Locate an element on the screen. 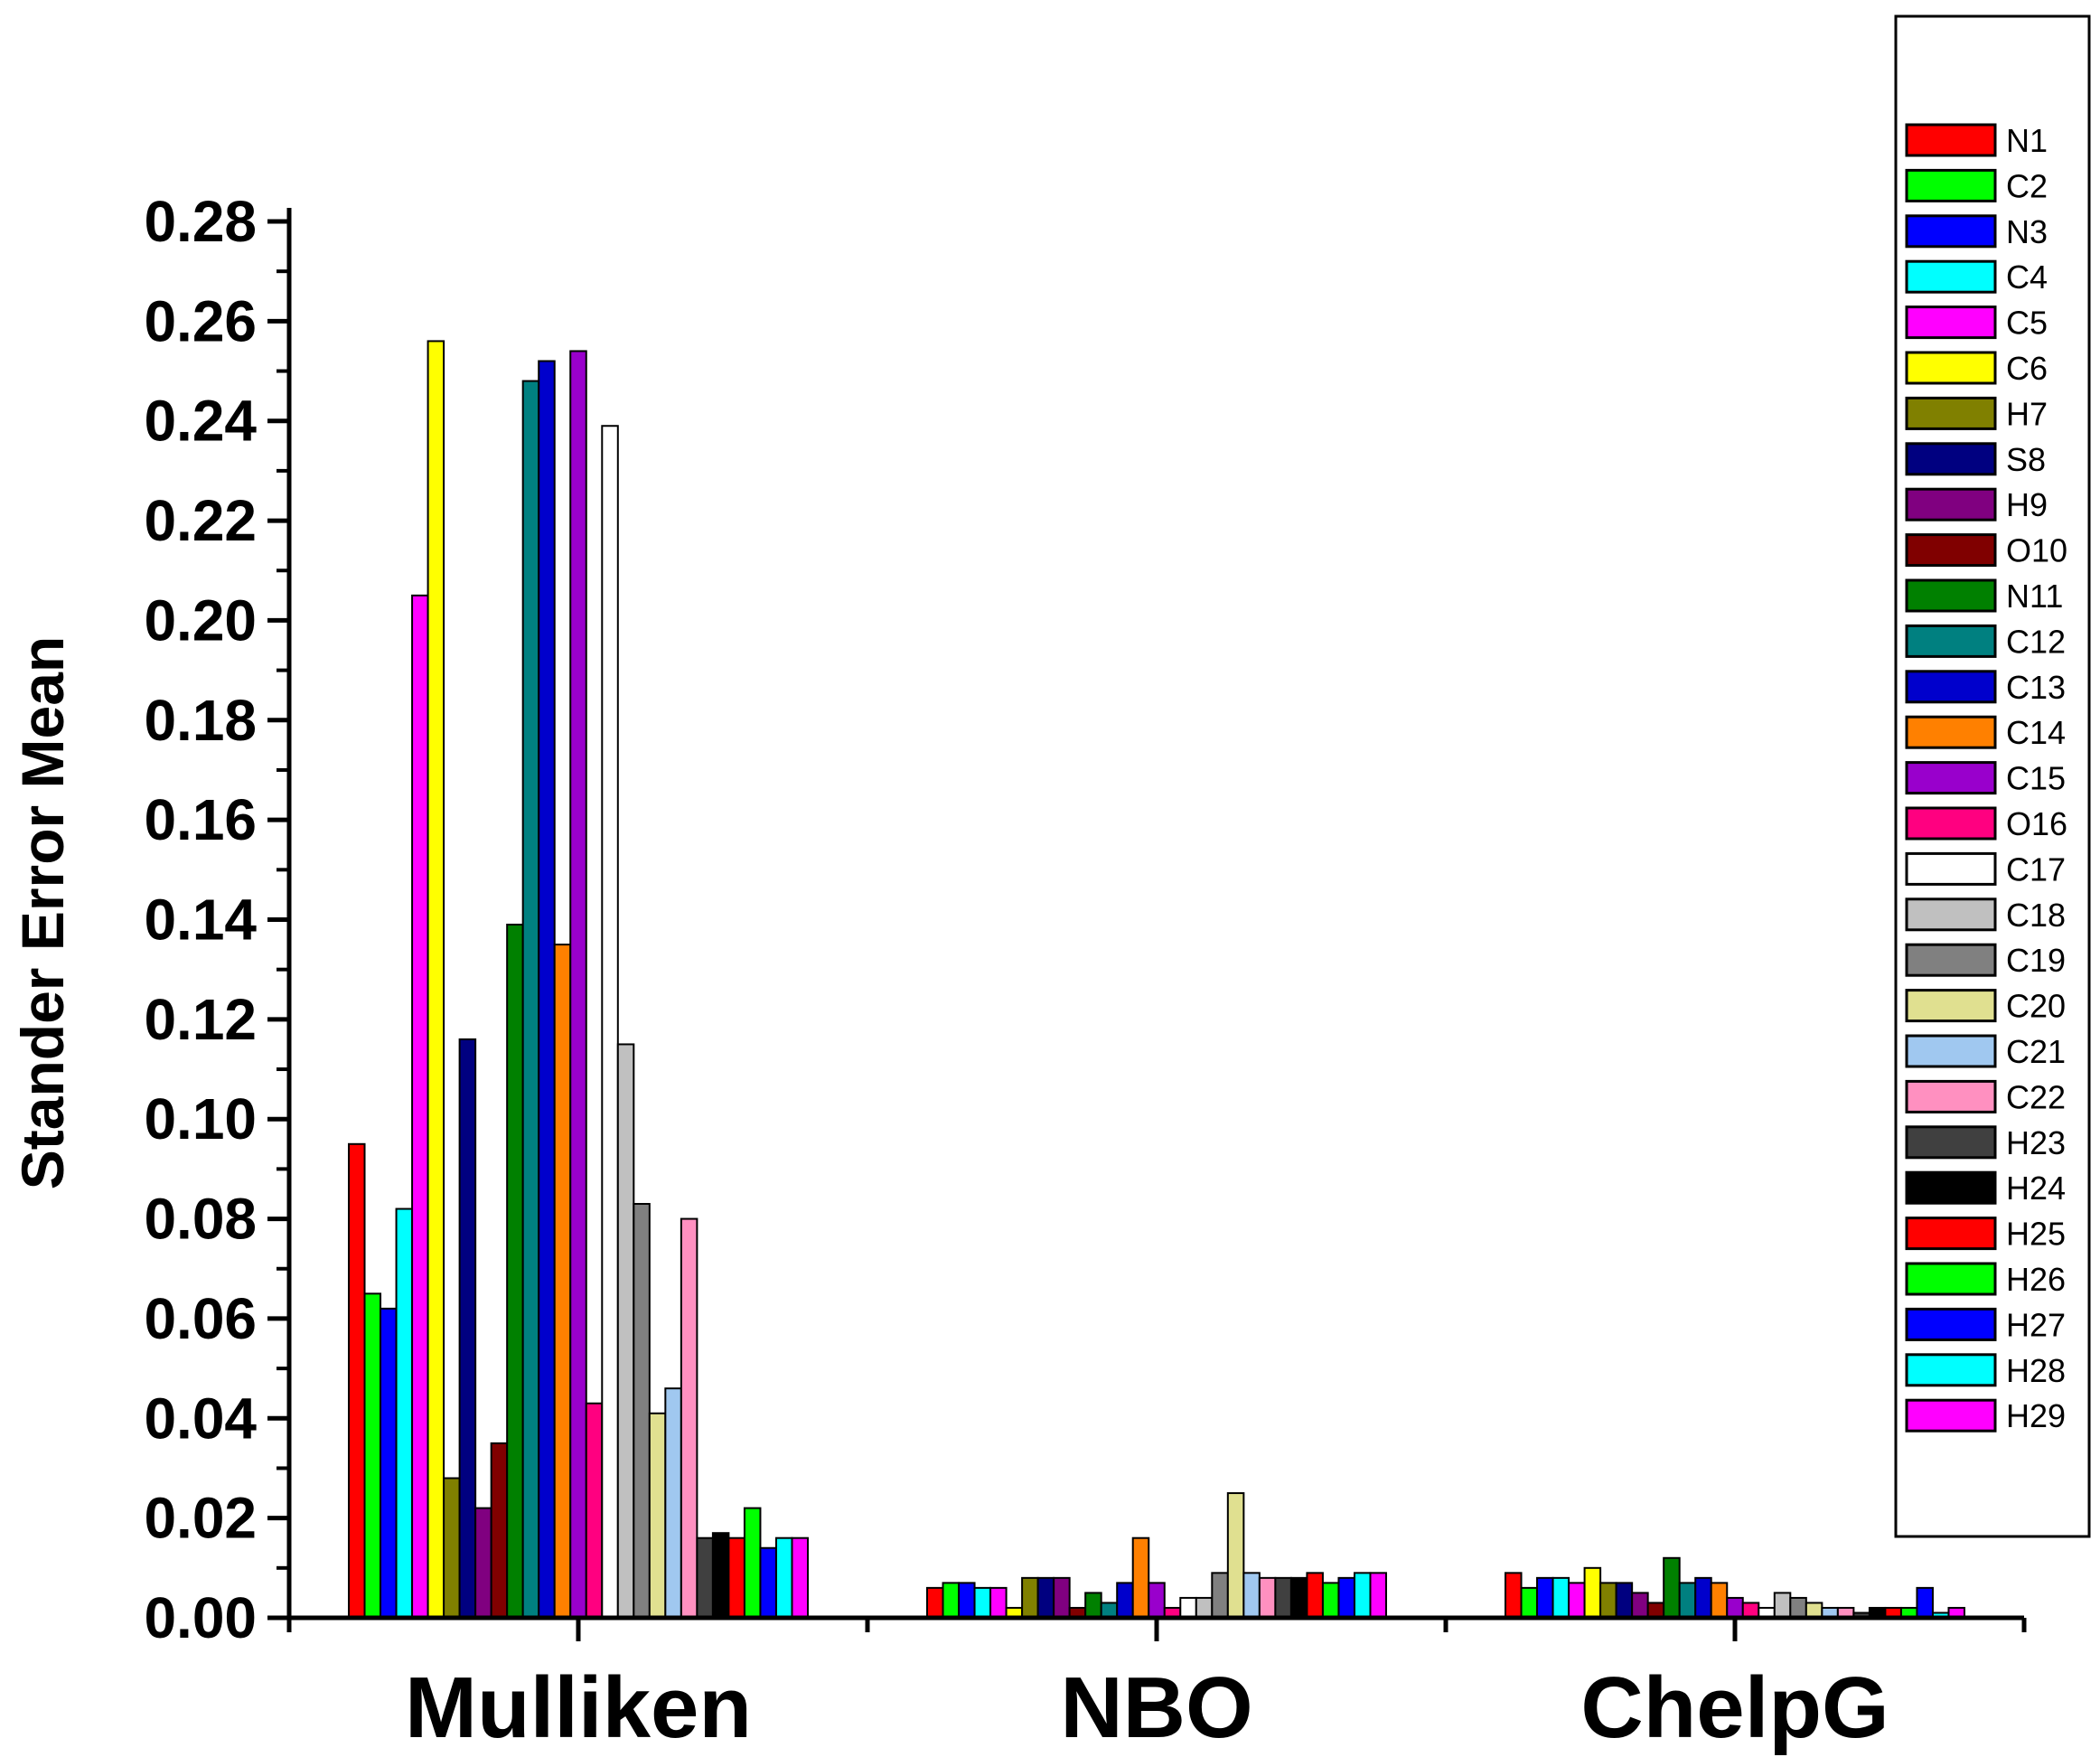 The height and width of the screenshot is (1757, 2100). legend-label: C21 is located at coordinates (2036, 1051).